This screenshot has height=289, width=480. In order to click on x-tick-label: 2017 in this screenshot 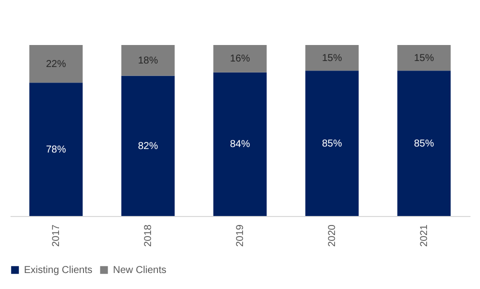, I will do `click(56, 235)`.